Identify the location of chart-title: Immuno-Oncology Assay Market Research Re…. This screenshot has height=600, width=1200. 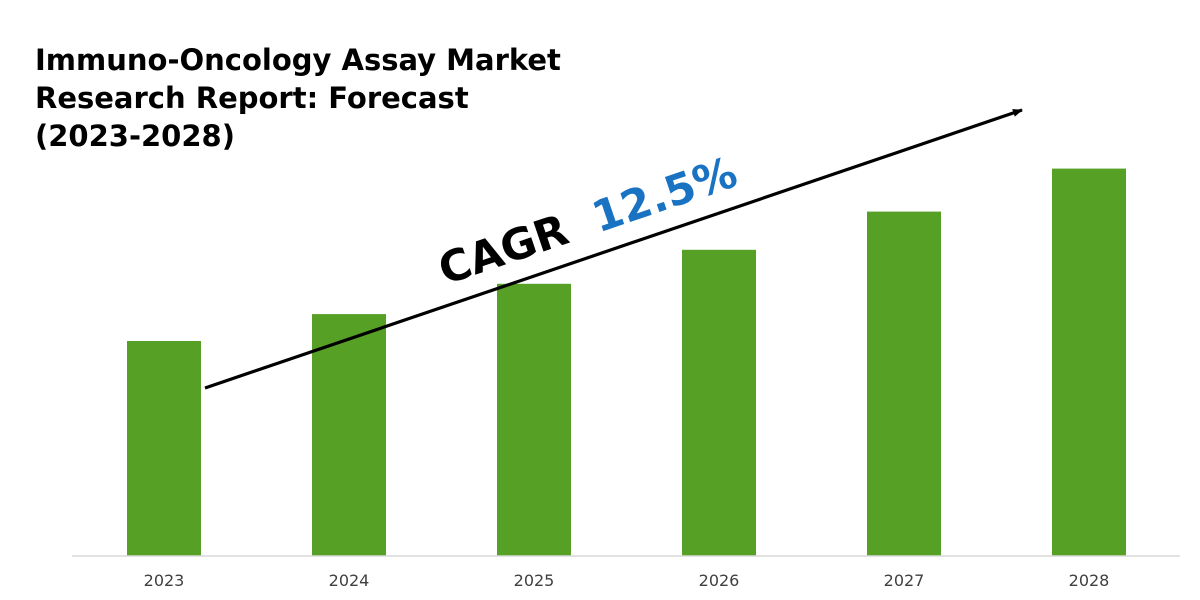
(298, 98).